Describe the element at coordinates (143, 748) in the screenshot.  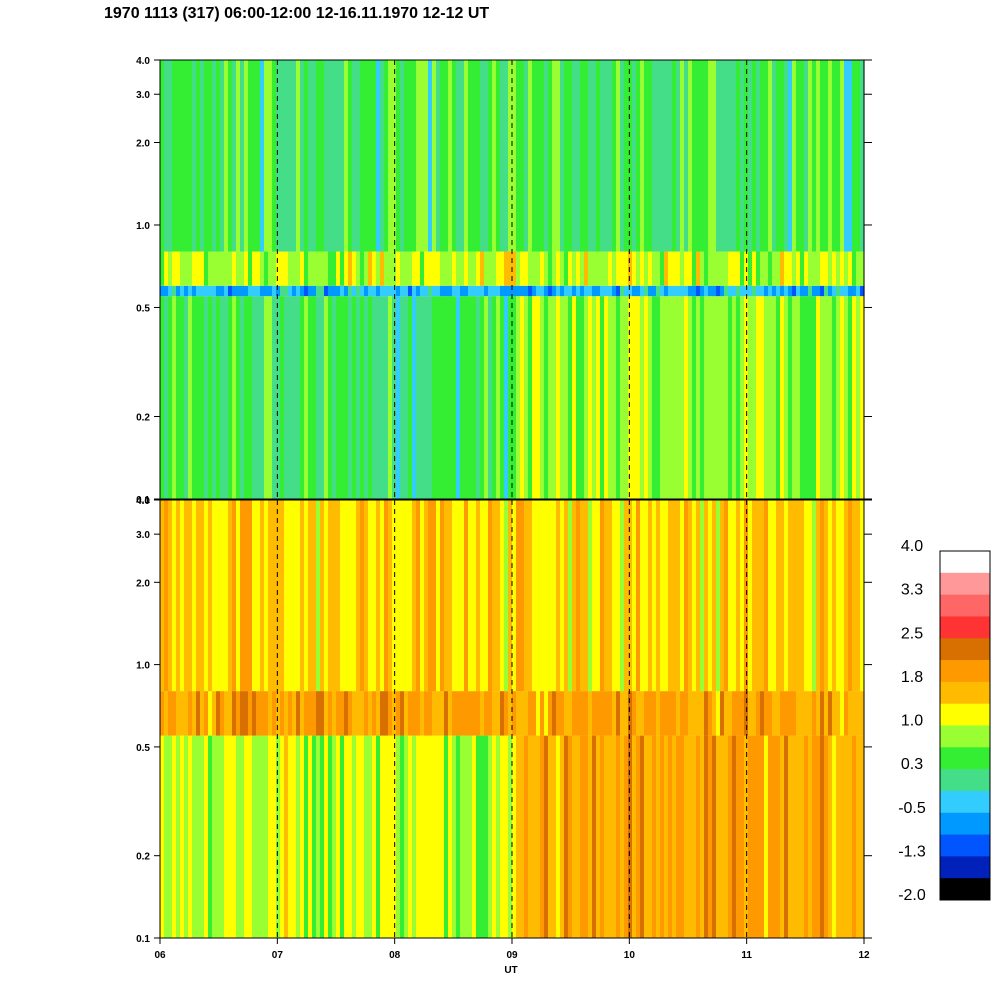
I see `y-tick-label: 0.5` at that location.